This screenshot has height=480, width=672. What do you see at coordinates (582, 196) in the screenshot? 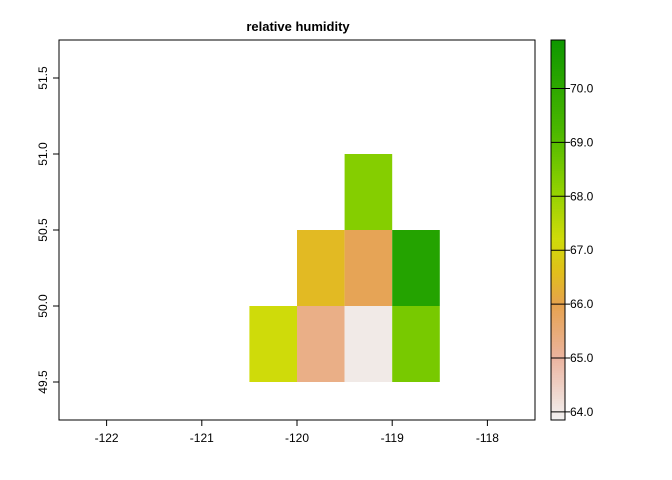
I see `legend-tick-label: 68.0` at bounding box center [582, 196].